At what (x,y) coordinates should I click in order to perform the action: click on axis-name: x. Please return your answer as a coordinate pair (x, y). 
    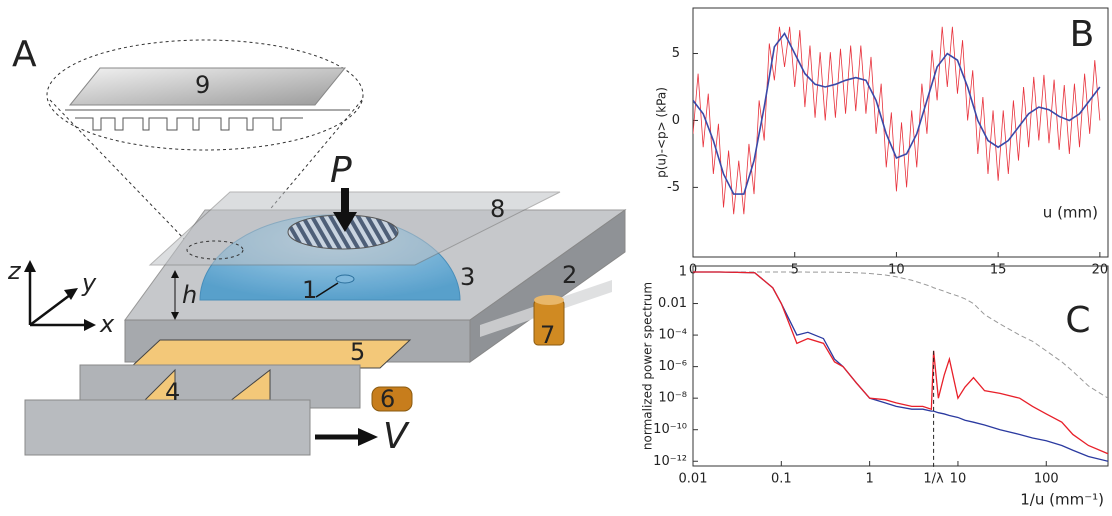
    Looking at the image, I should click on (107, 324).